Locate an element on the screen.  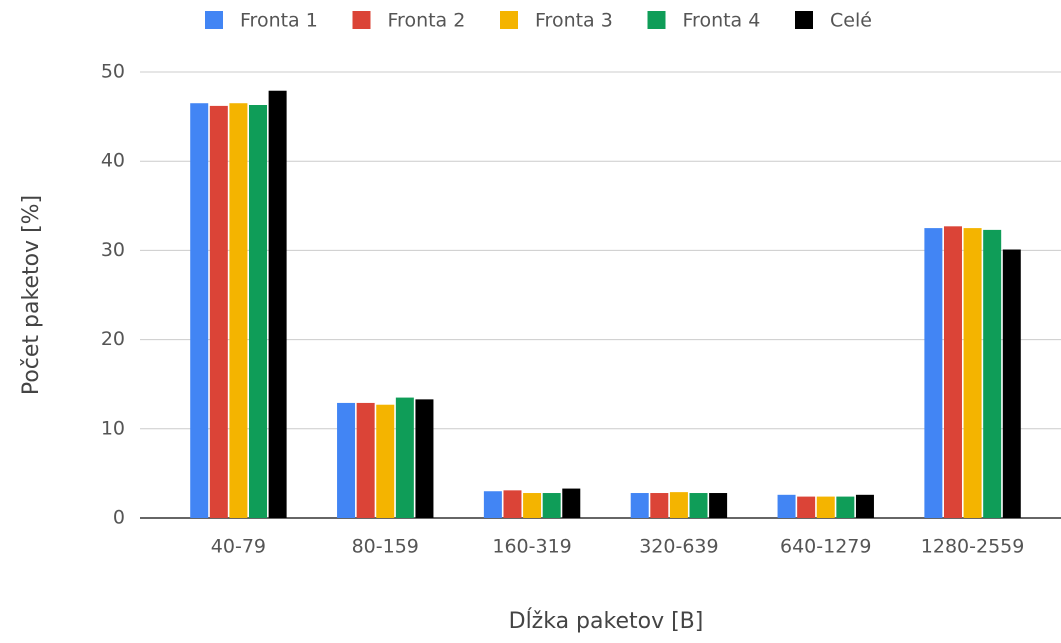
x-tick-label: 1280-2559 is located at coordinates (973, 547).